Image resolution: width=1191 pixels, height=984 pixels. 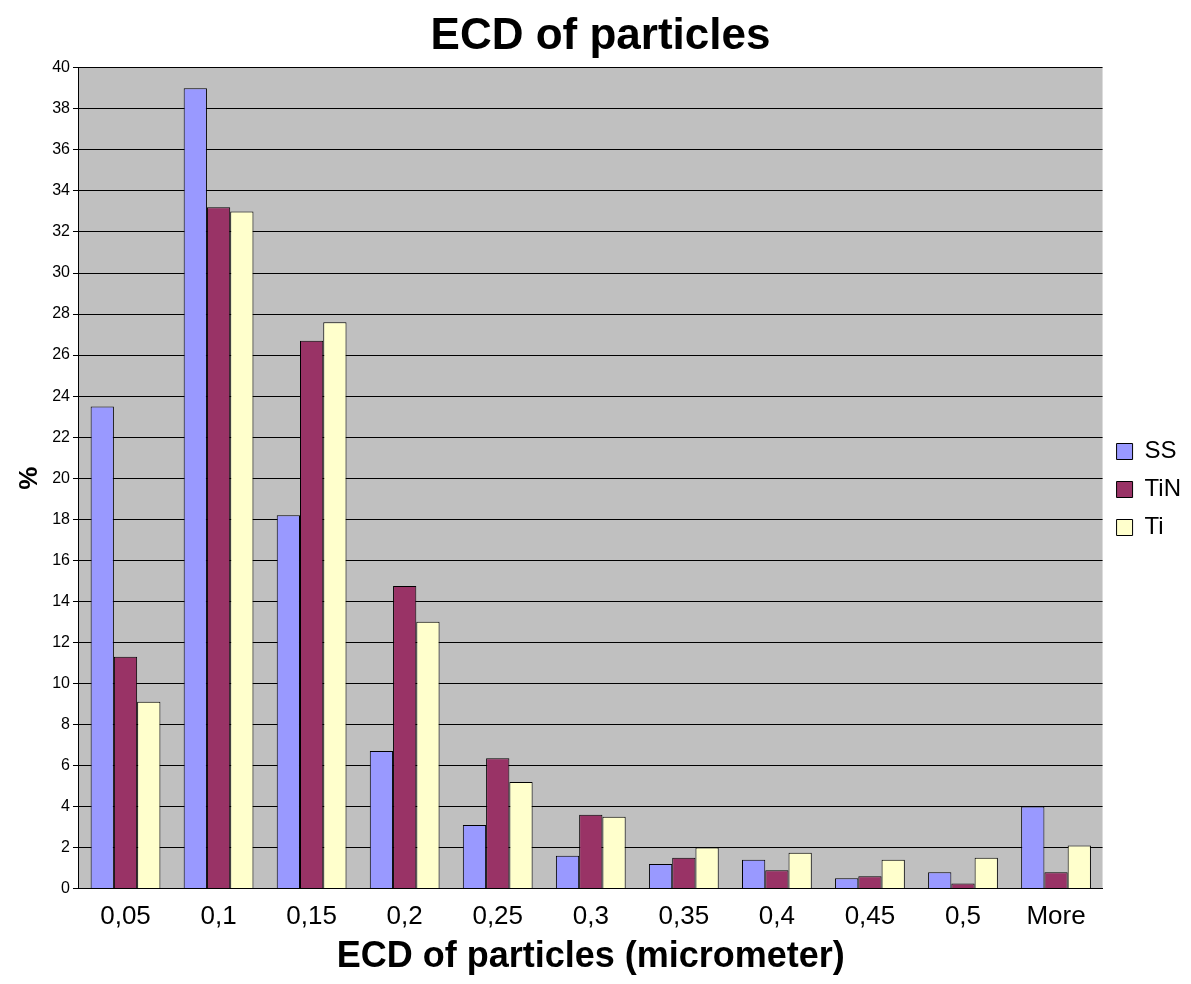 I want to click on y-tick-label: 24, so click(x=61, y=395).